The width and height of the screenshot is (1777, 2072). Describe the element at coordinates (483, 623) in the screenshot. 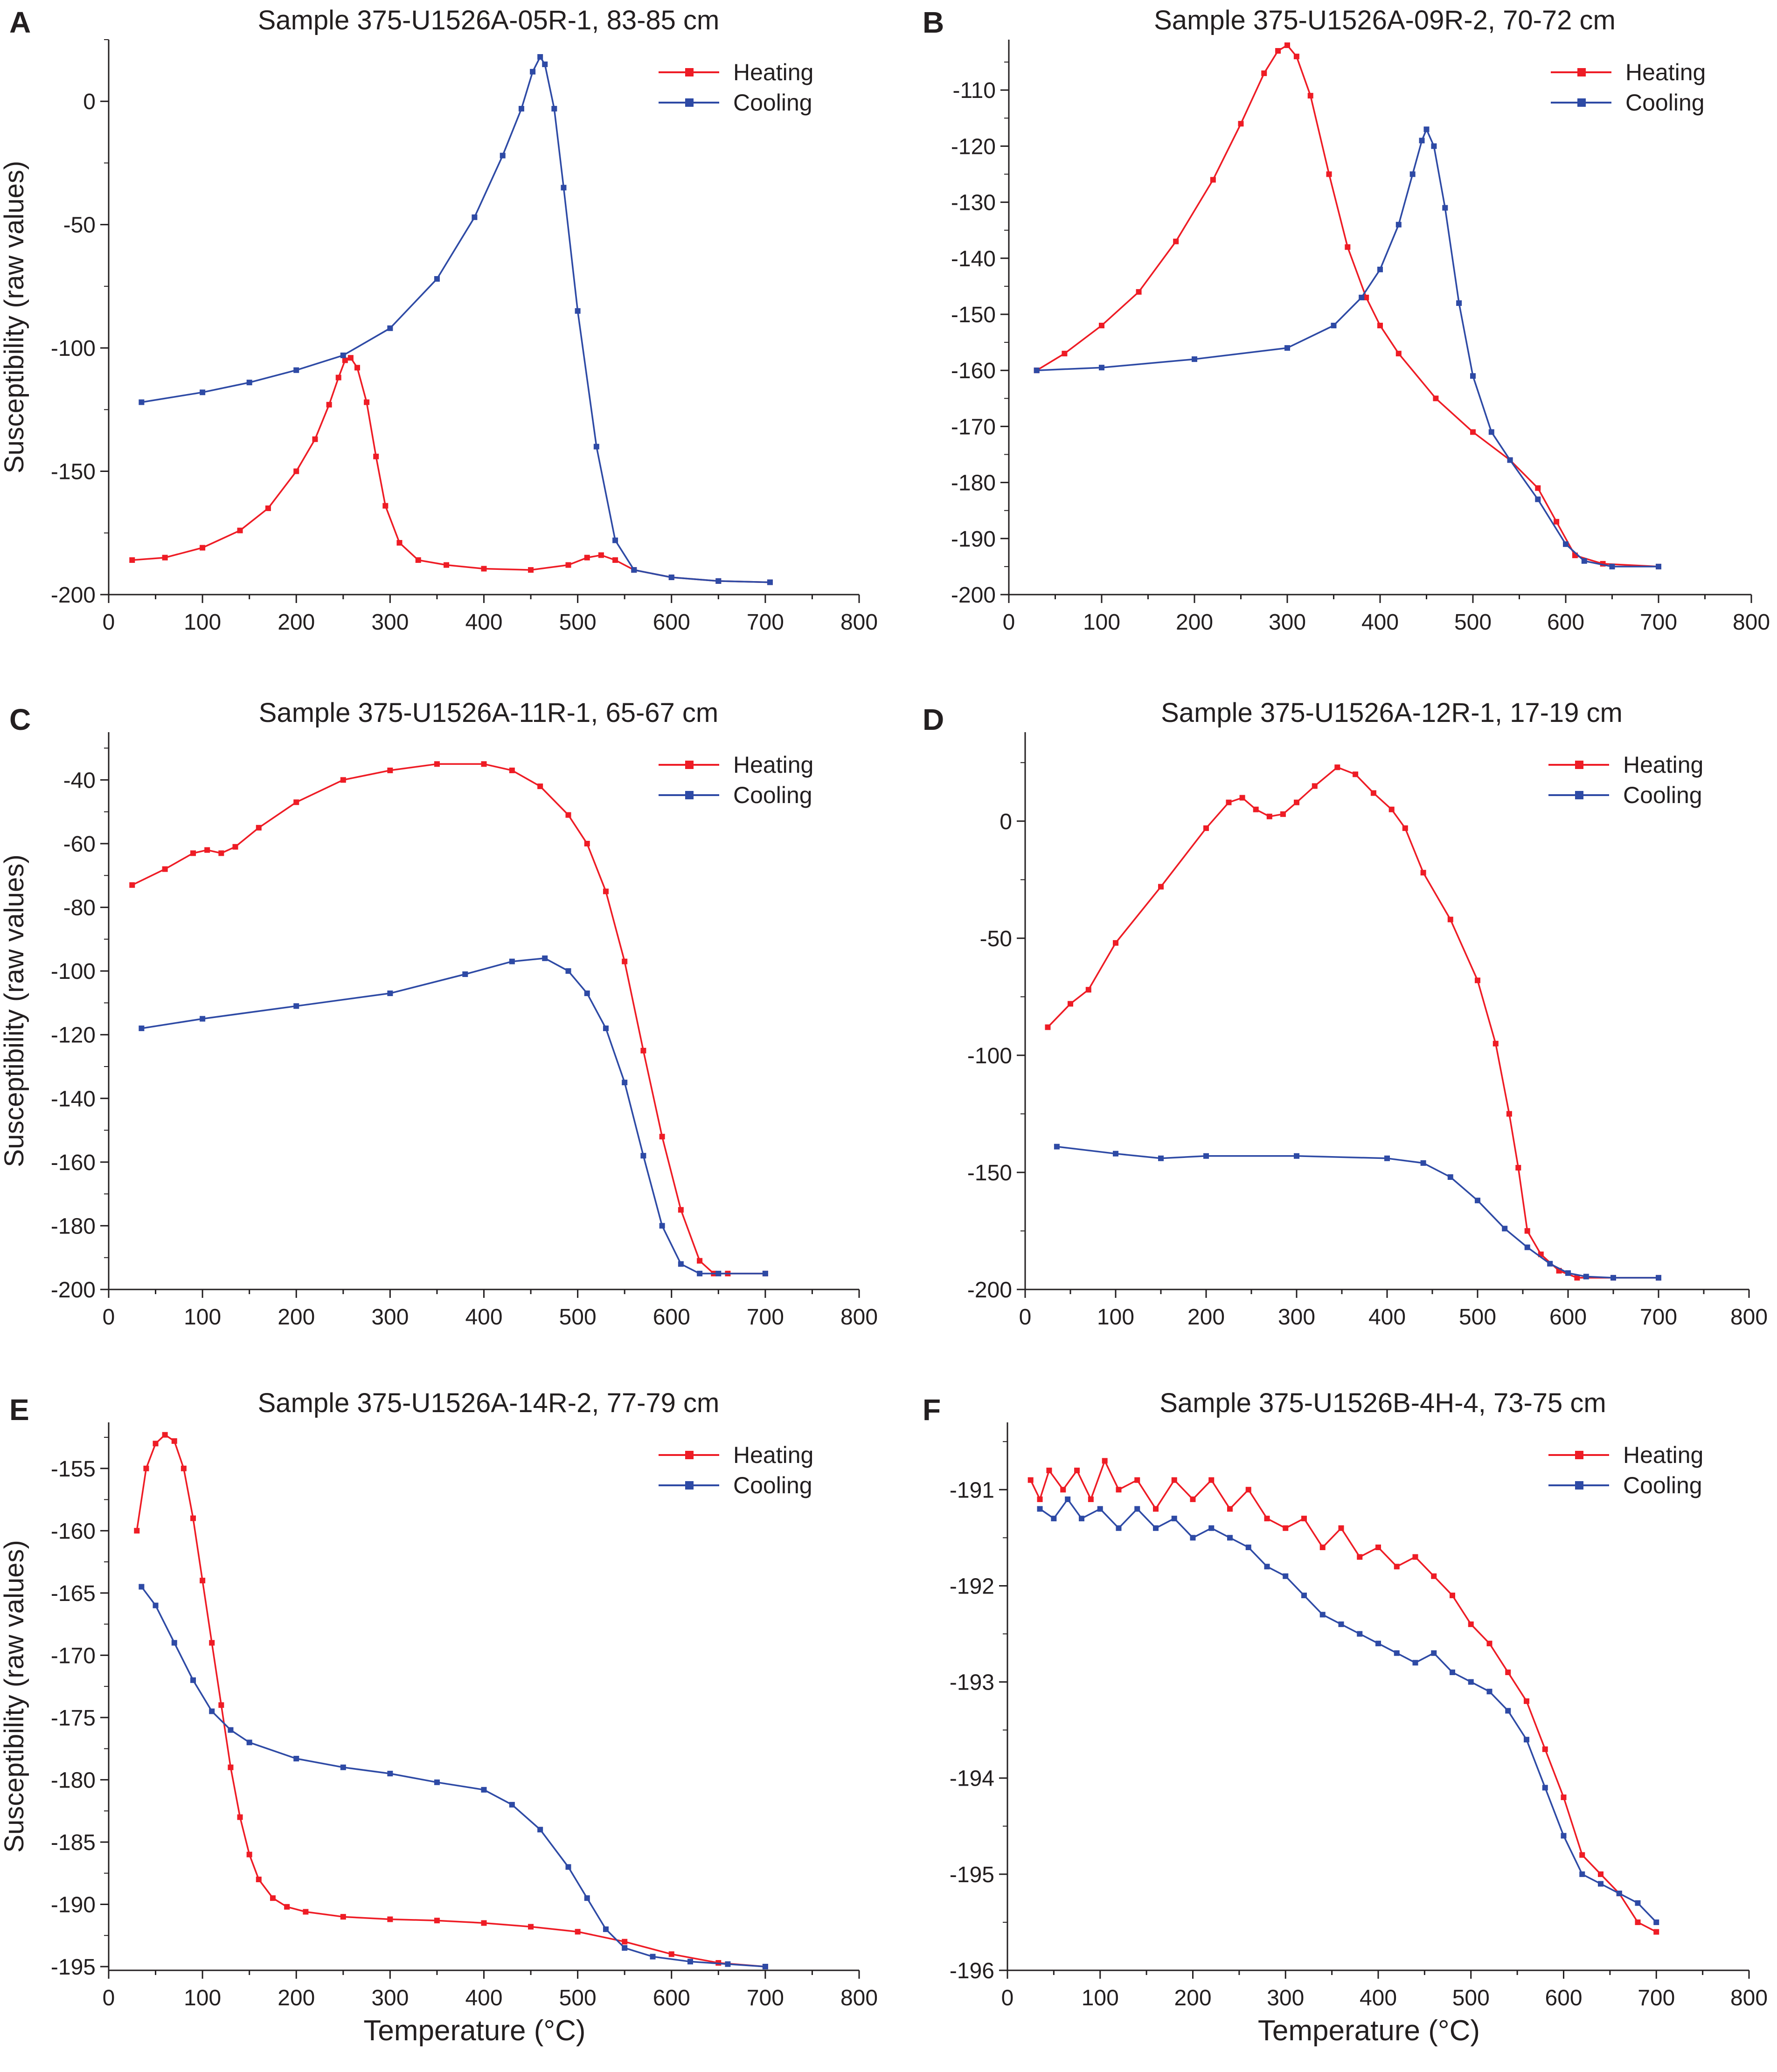

I see `x-tick-label: 400` at that location.